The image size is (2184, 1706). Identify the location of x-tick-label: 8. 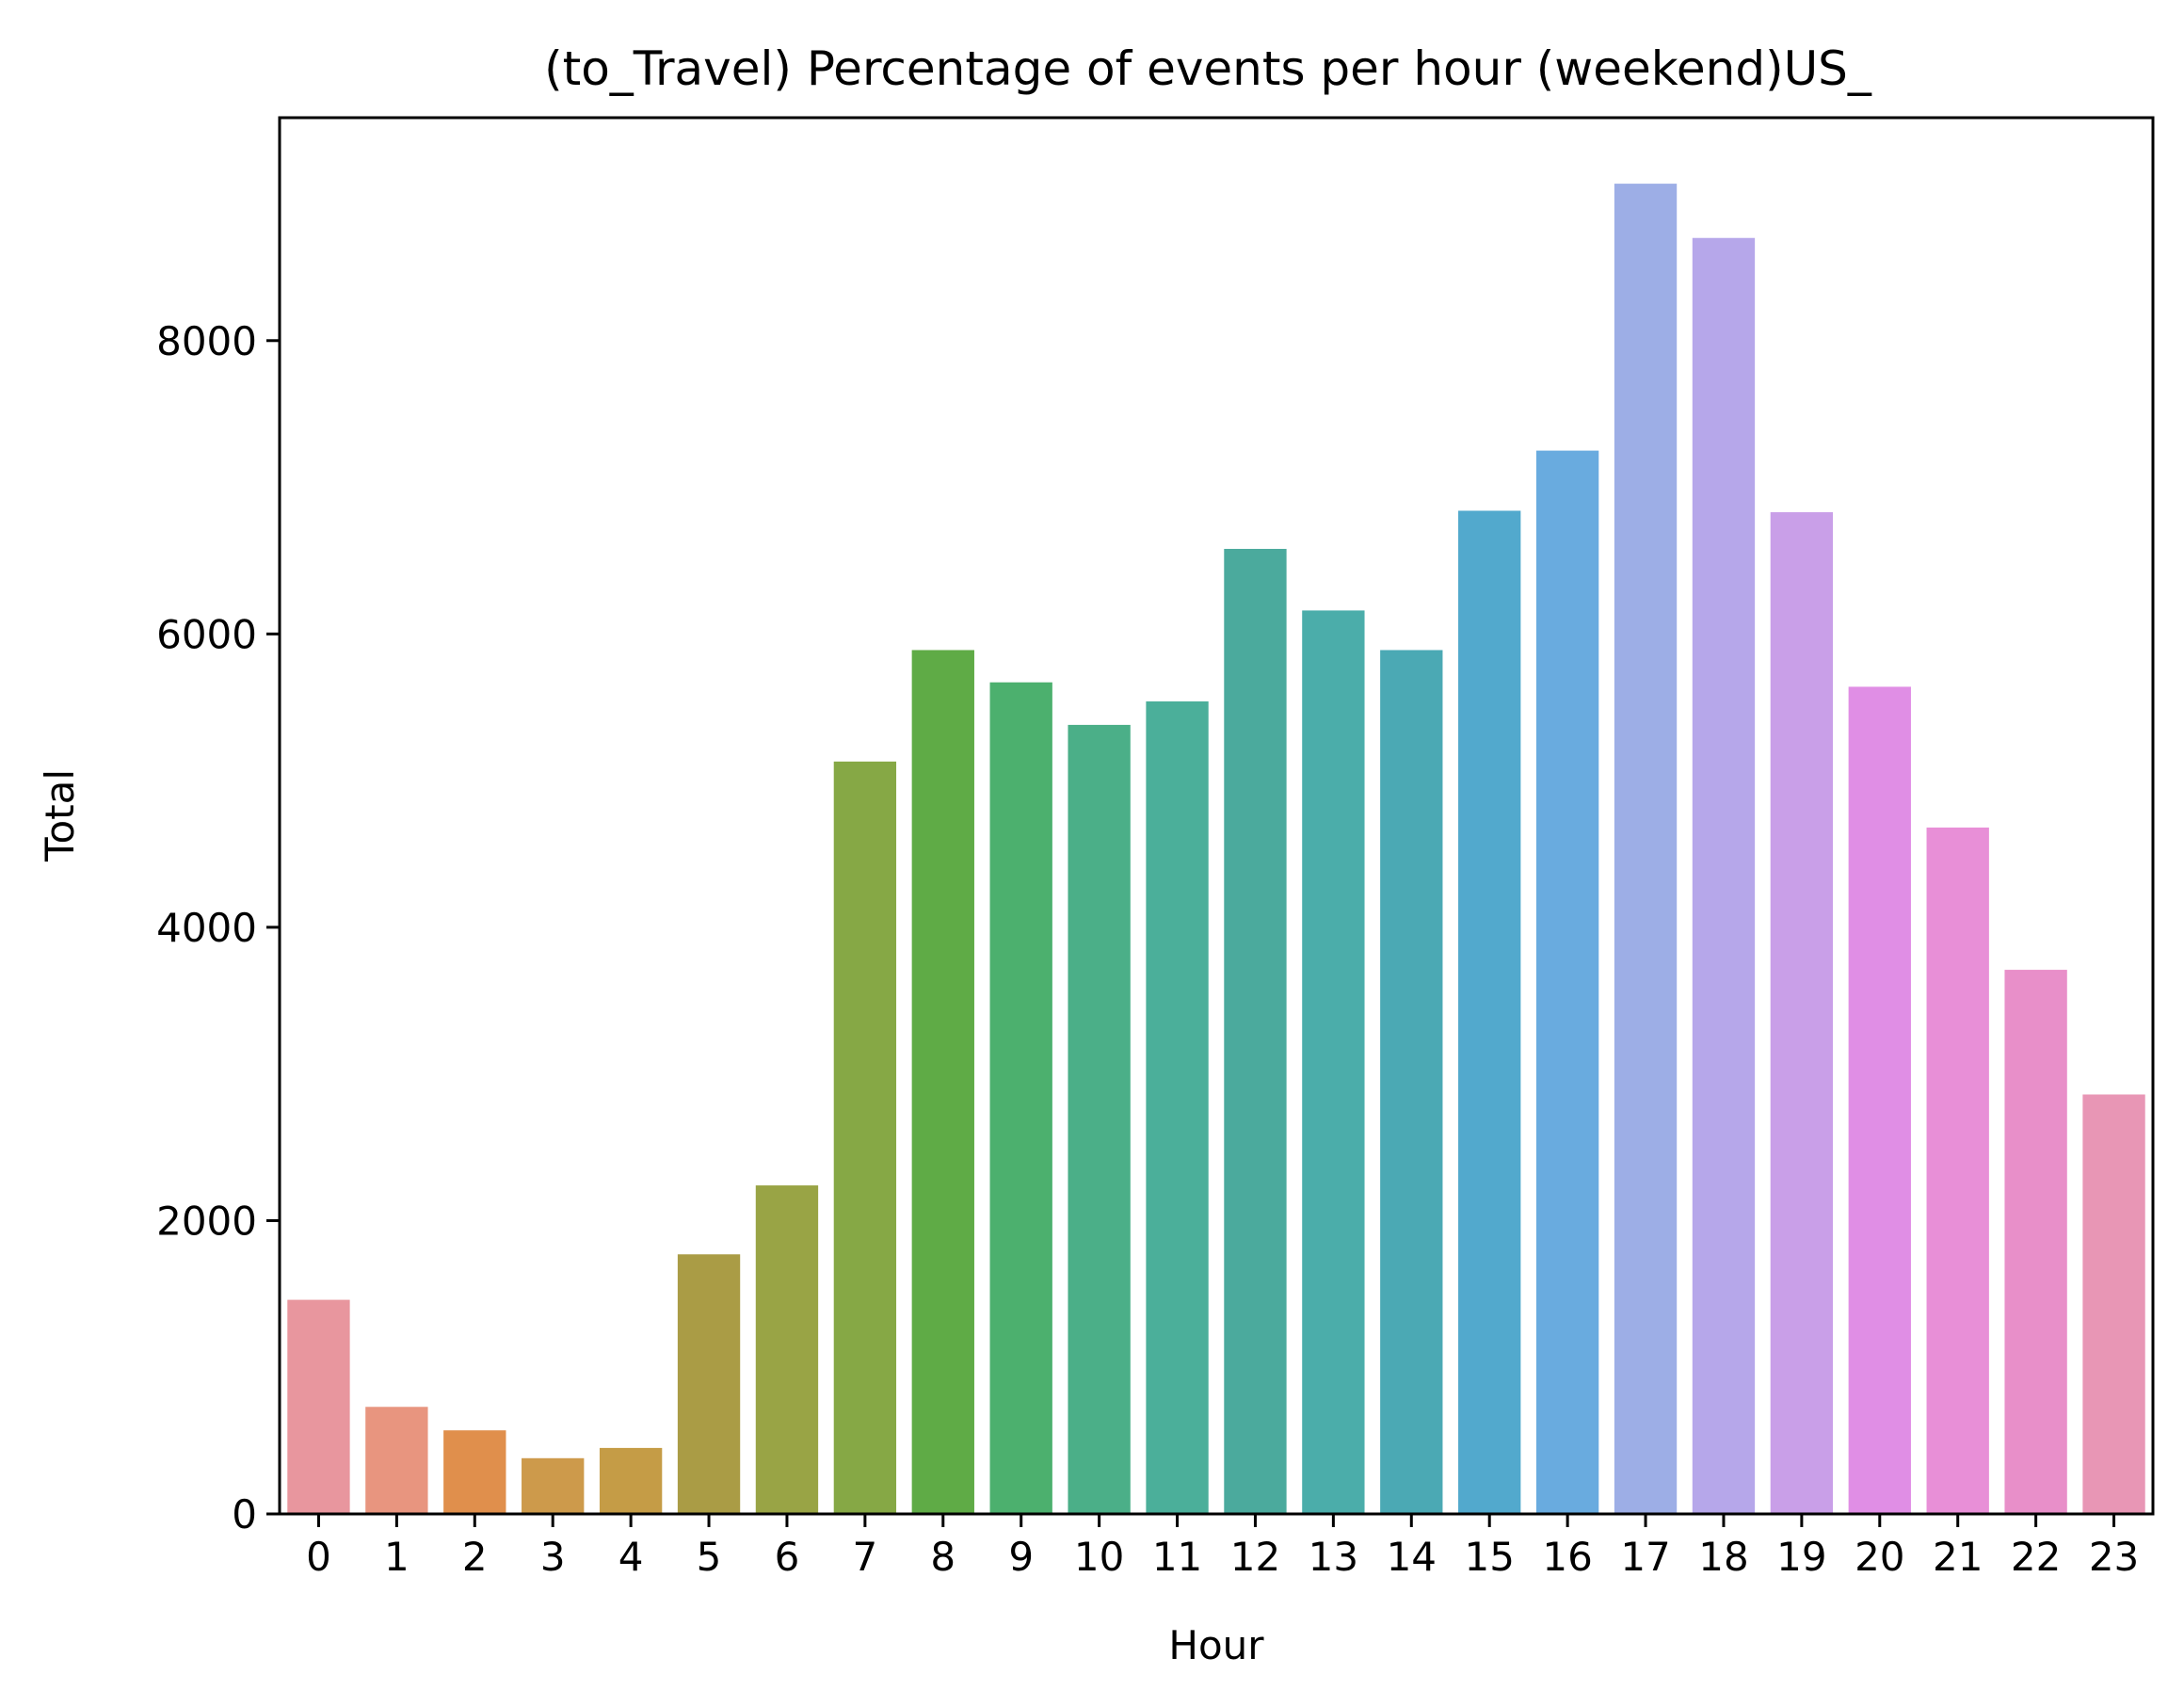
(943, 1557).